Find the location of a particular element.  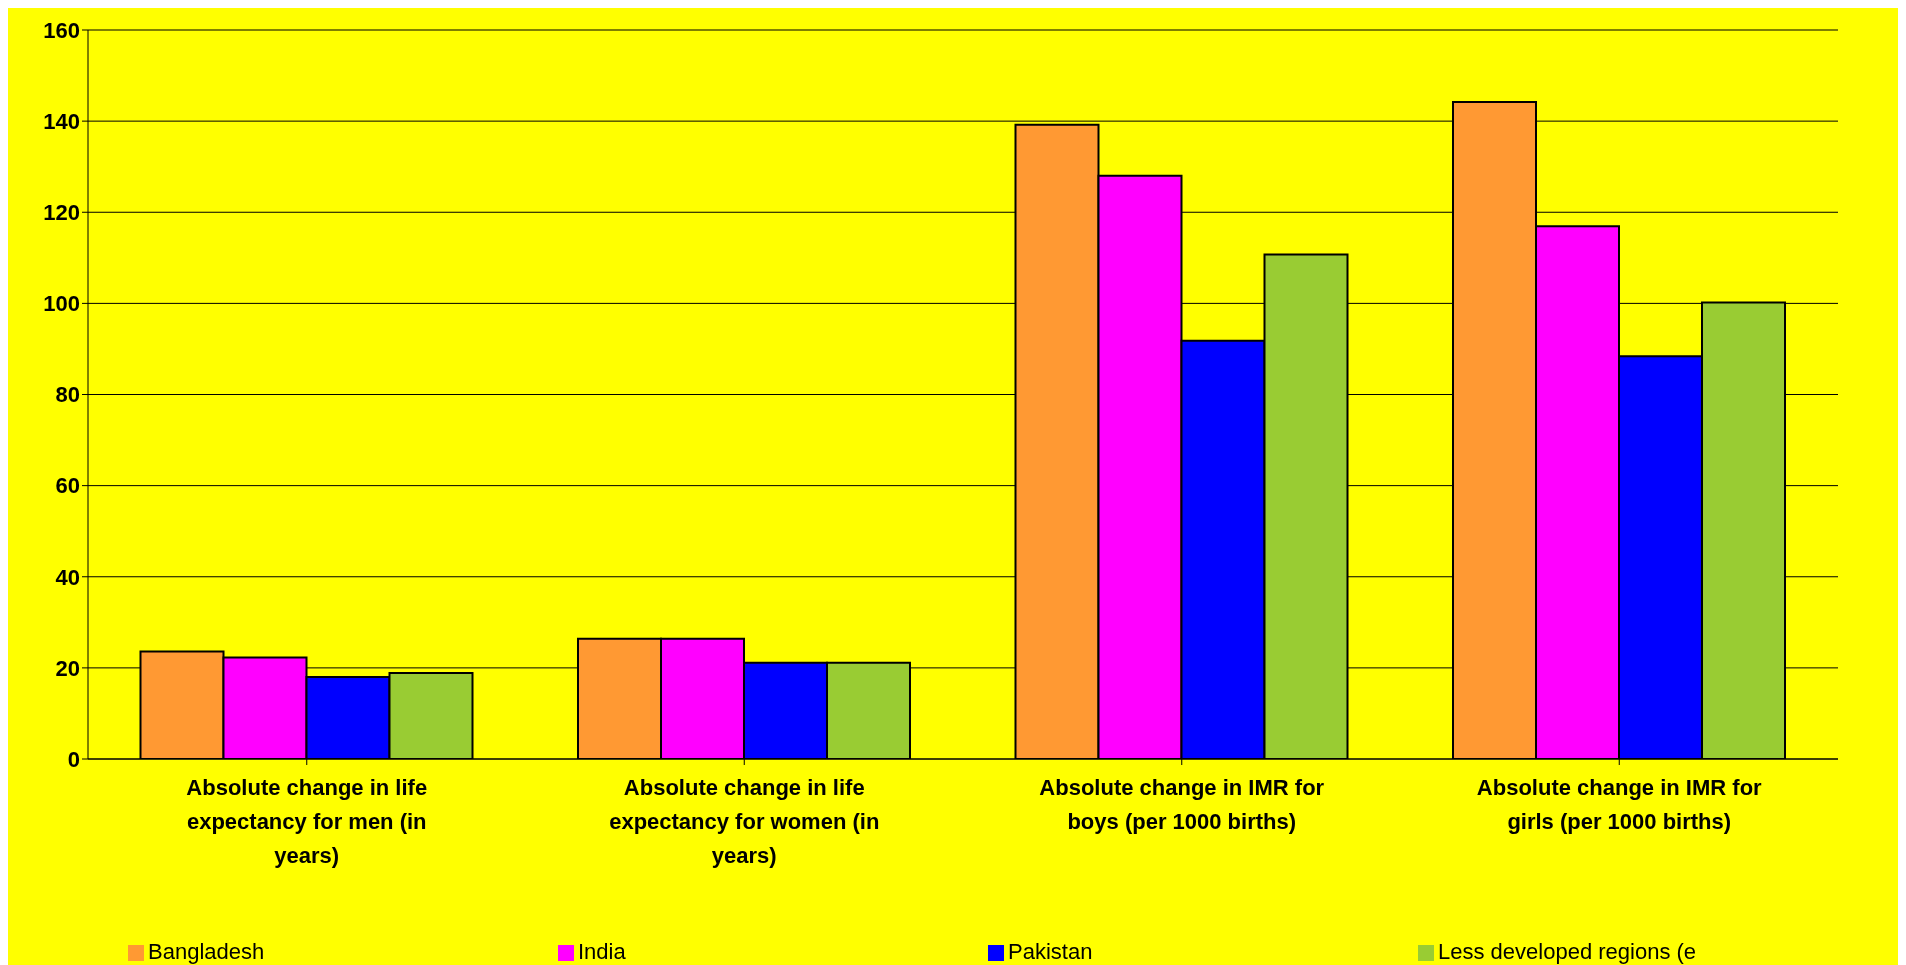

y-tick-label: 20 is located at coordinates (67, 668).